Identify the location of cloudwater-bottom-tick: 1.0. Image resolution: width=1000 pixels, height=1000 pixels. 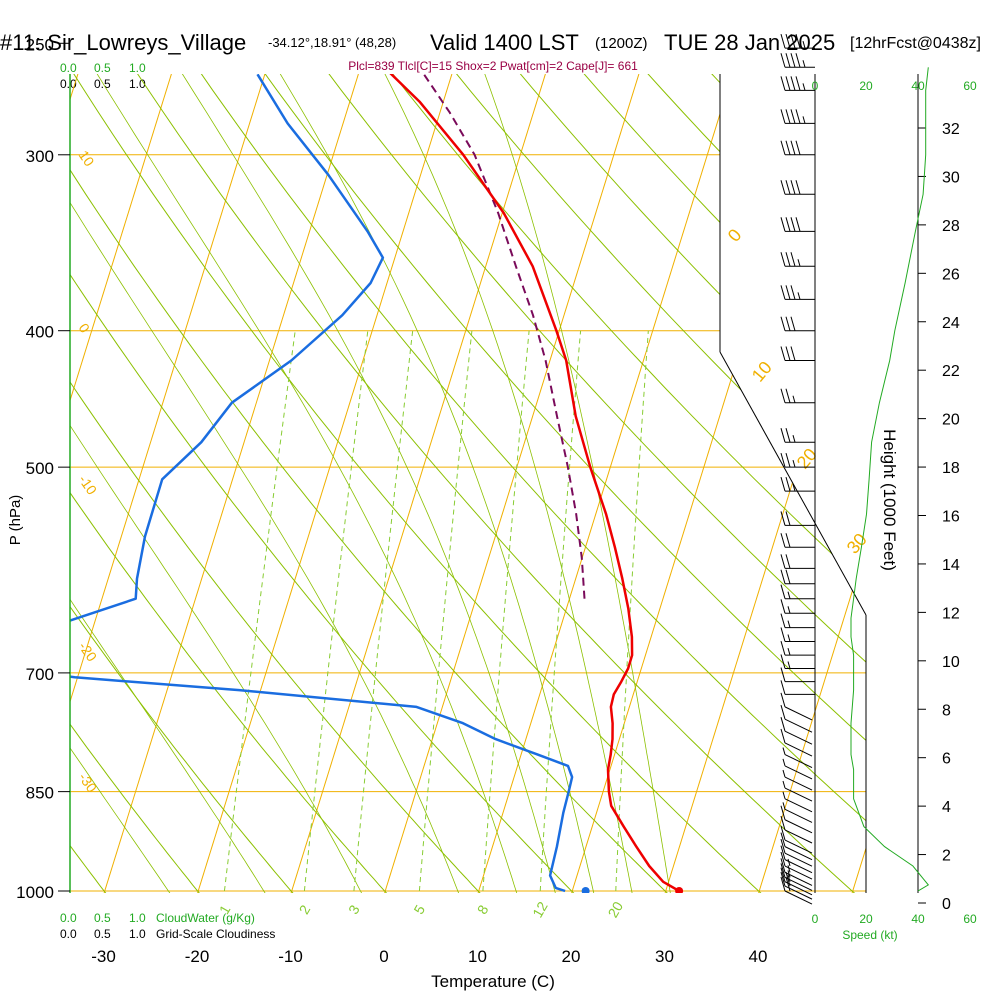
(137, 918).